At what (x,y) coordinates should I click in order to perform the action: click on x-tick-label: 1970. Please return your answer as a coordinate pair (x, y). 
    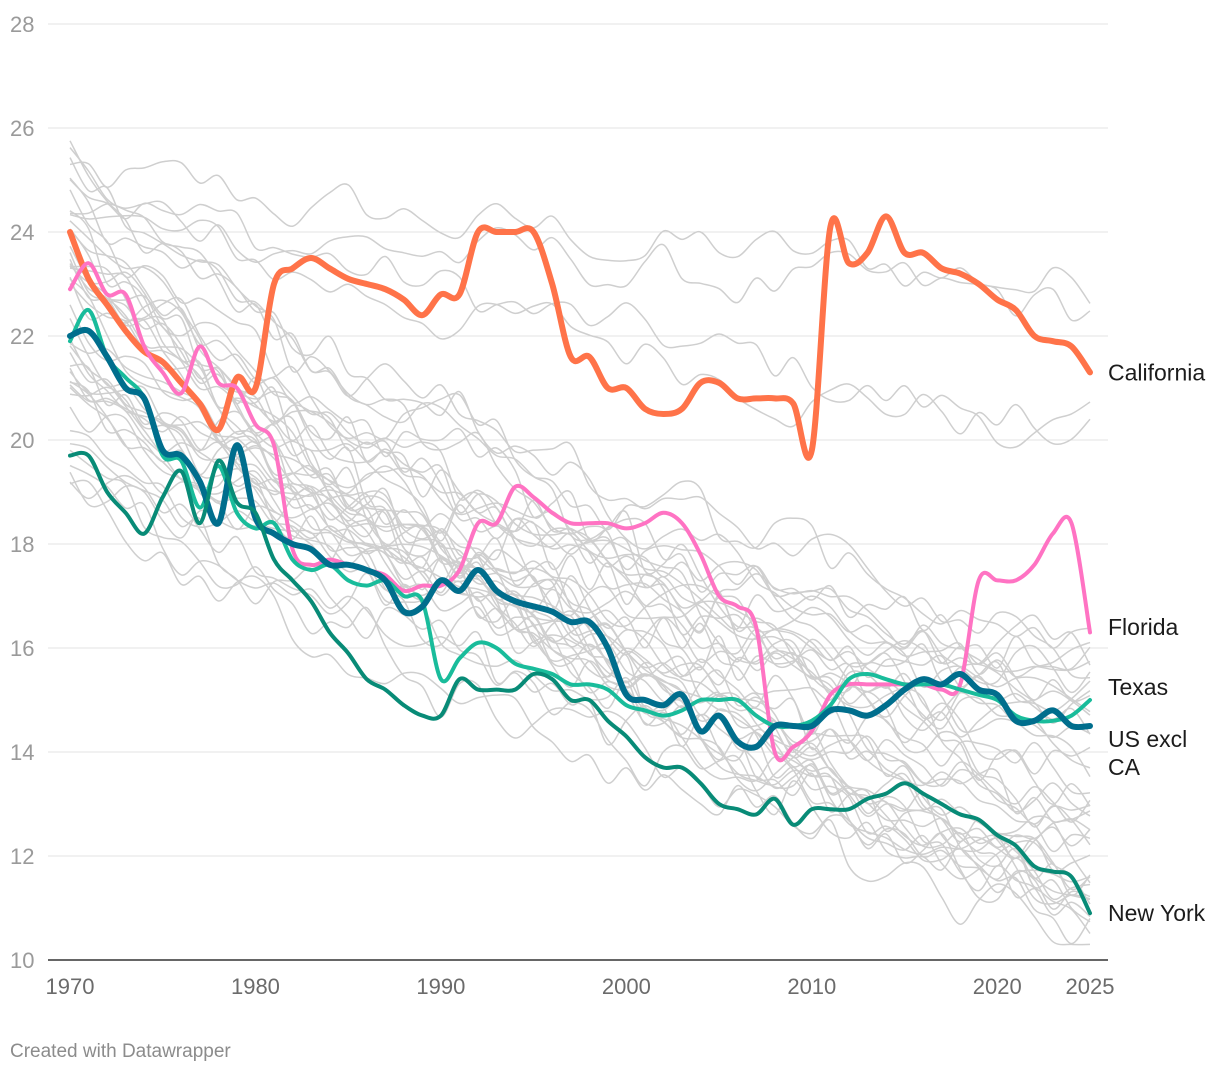
    Looking at the image, I should click on (70, 986).